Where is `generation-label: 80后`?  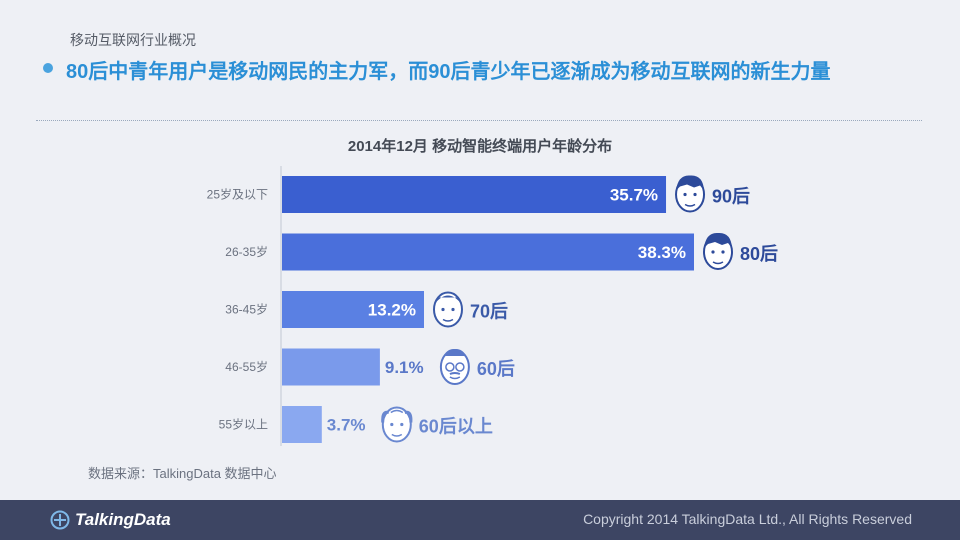
generation-label: 80后 is located at coordinates (759, 254).